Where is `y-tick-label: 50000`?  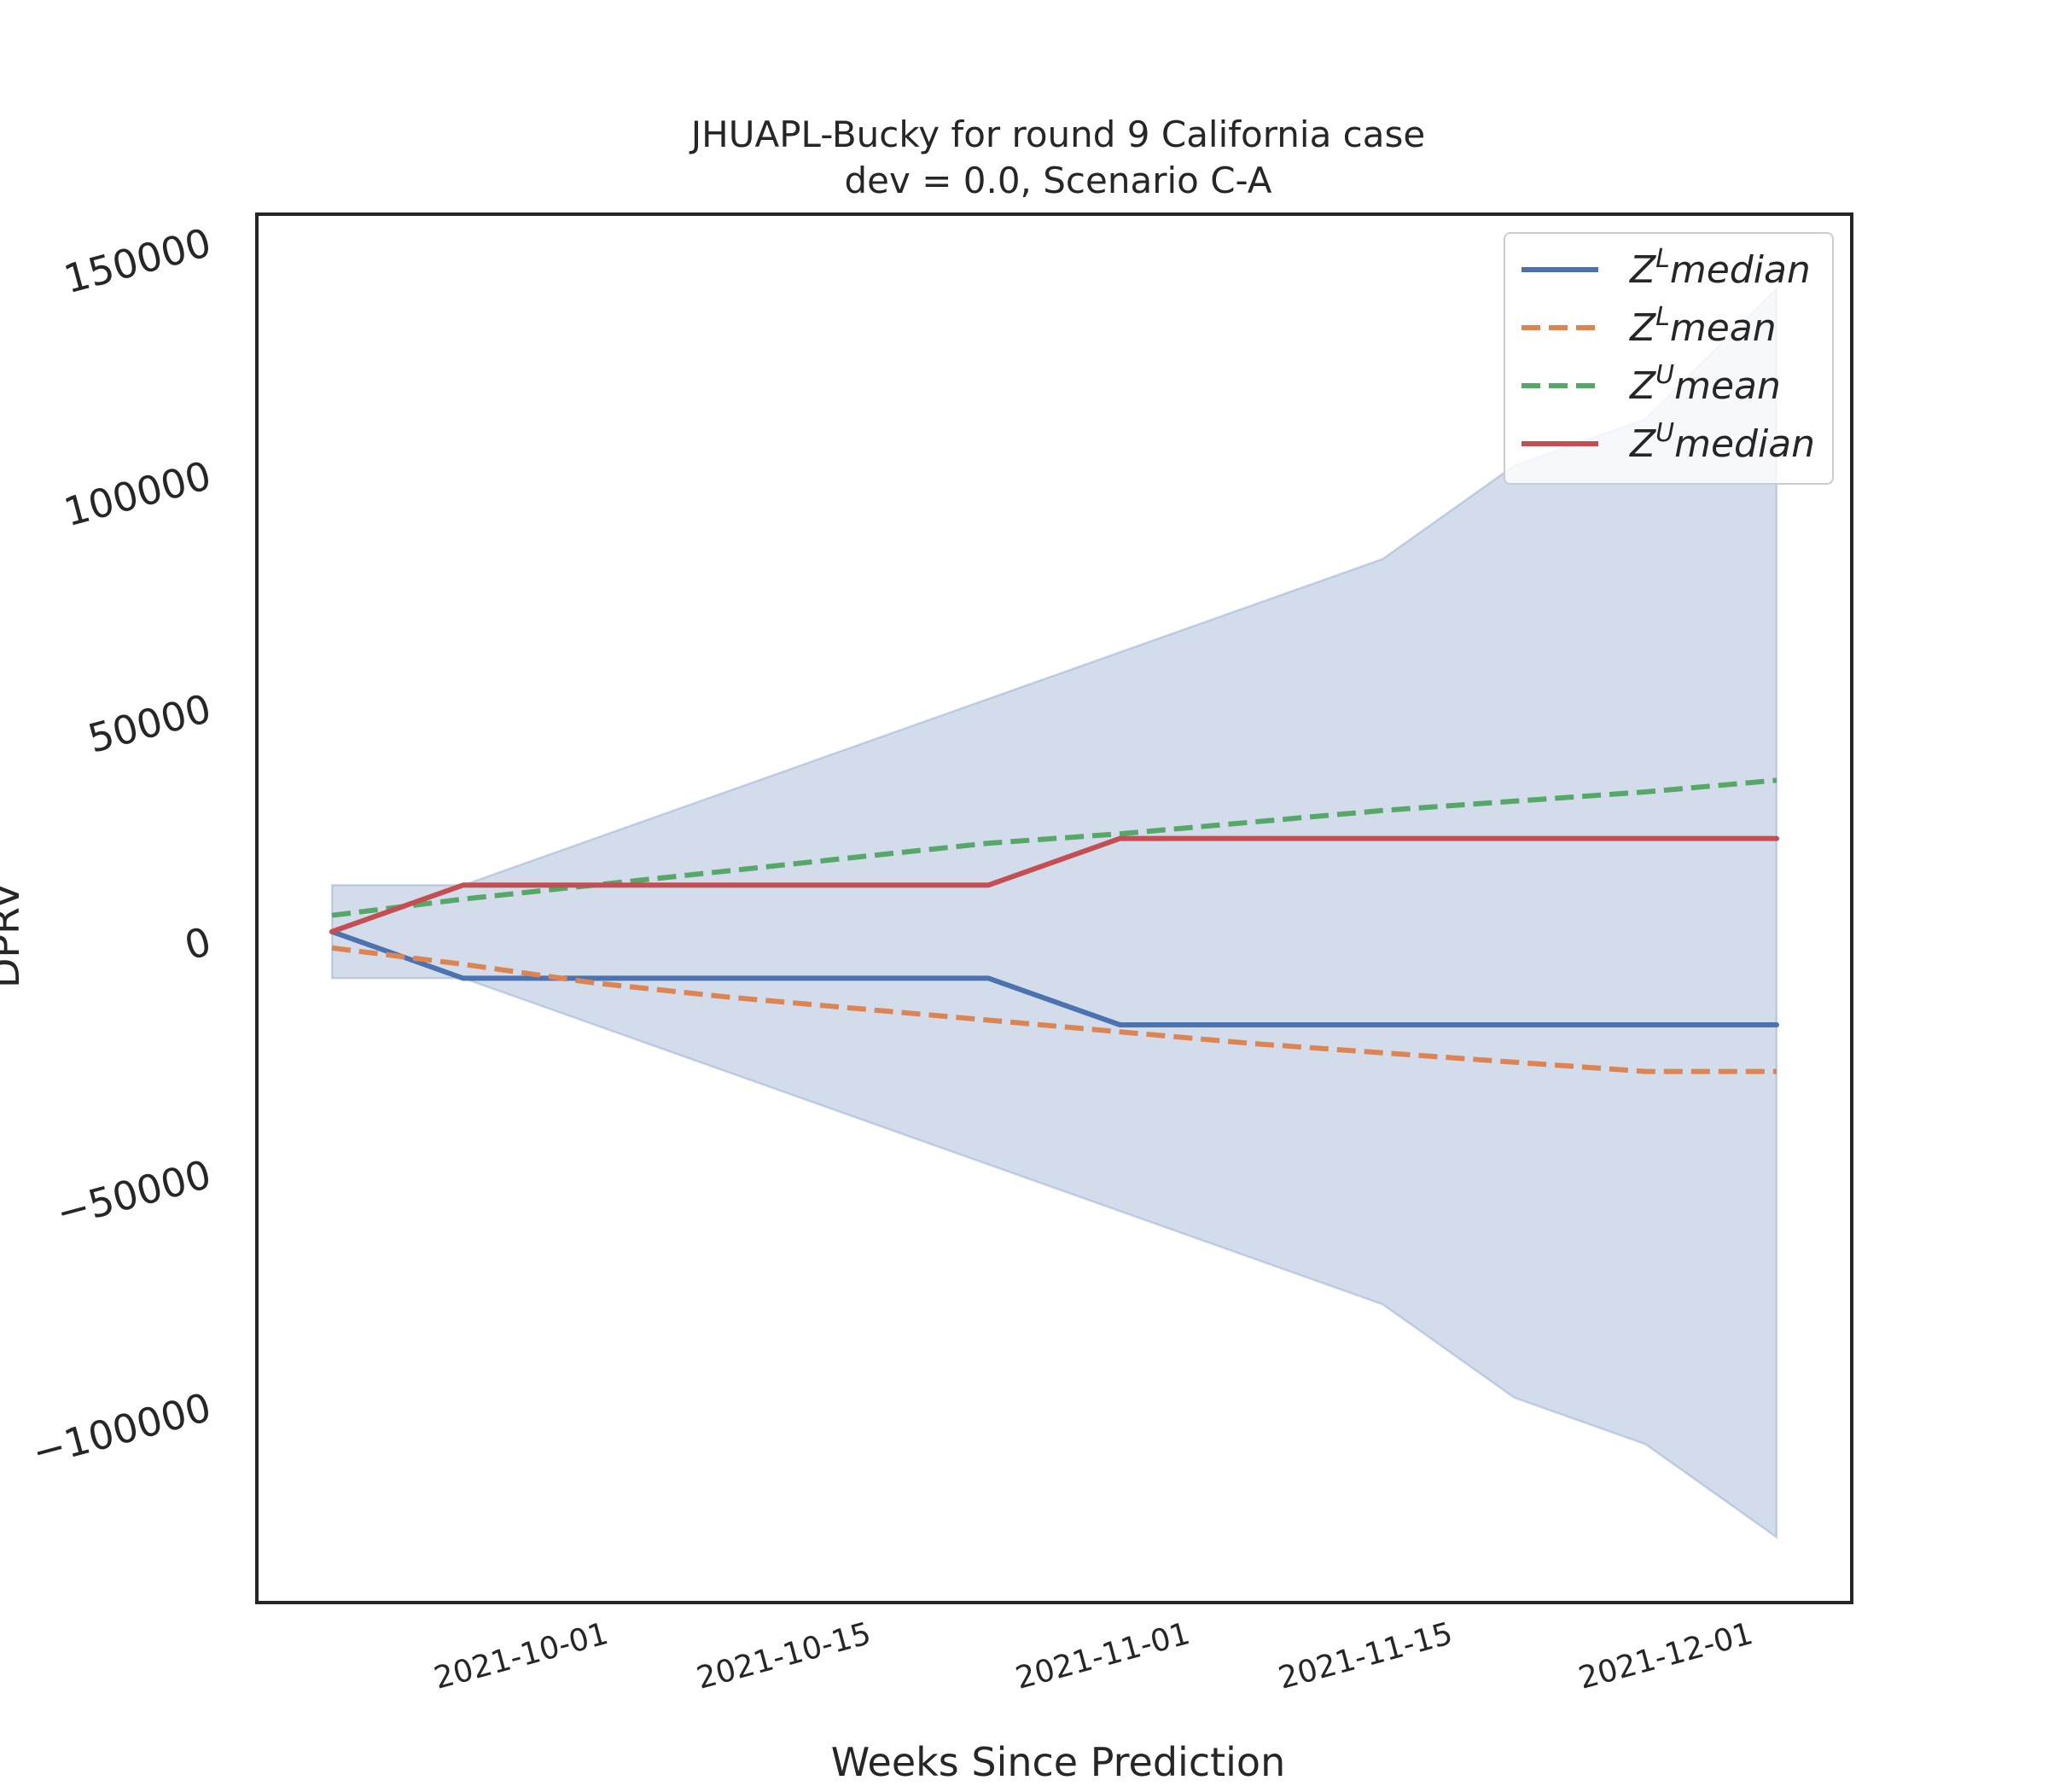 y-tick-label: 50000 is located at coordinates (150, 723).